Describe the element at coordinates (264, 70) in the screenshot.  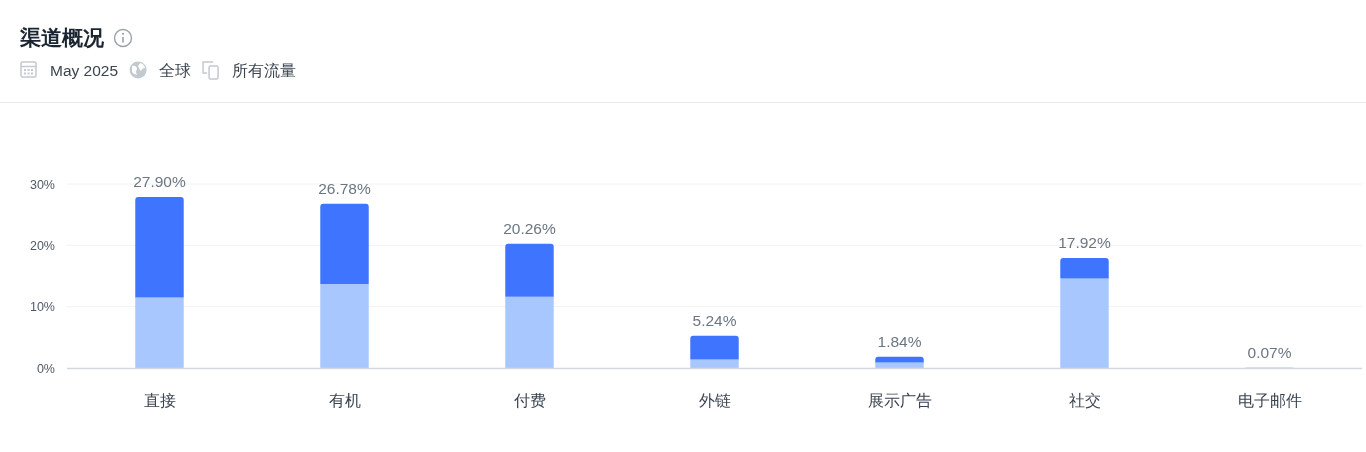
I see `annotation: 所有流量` at that location.